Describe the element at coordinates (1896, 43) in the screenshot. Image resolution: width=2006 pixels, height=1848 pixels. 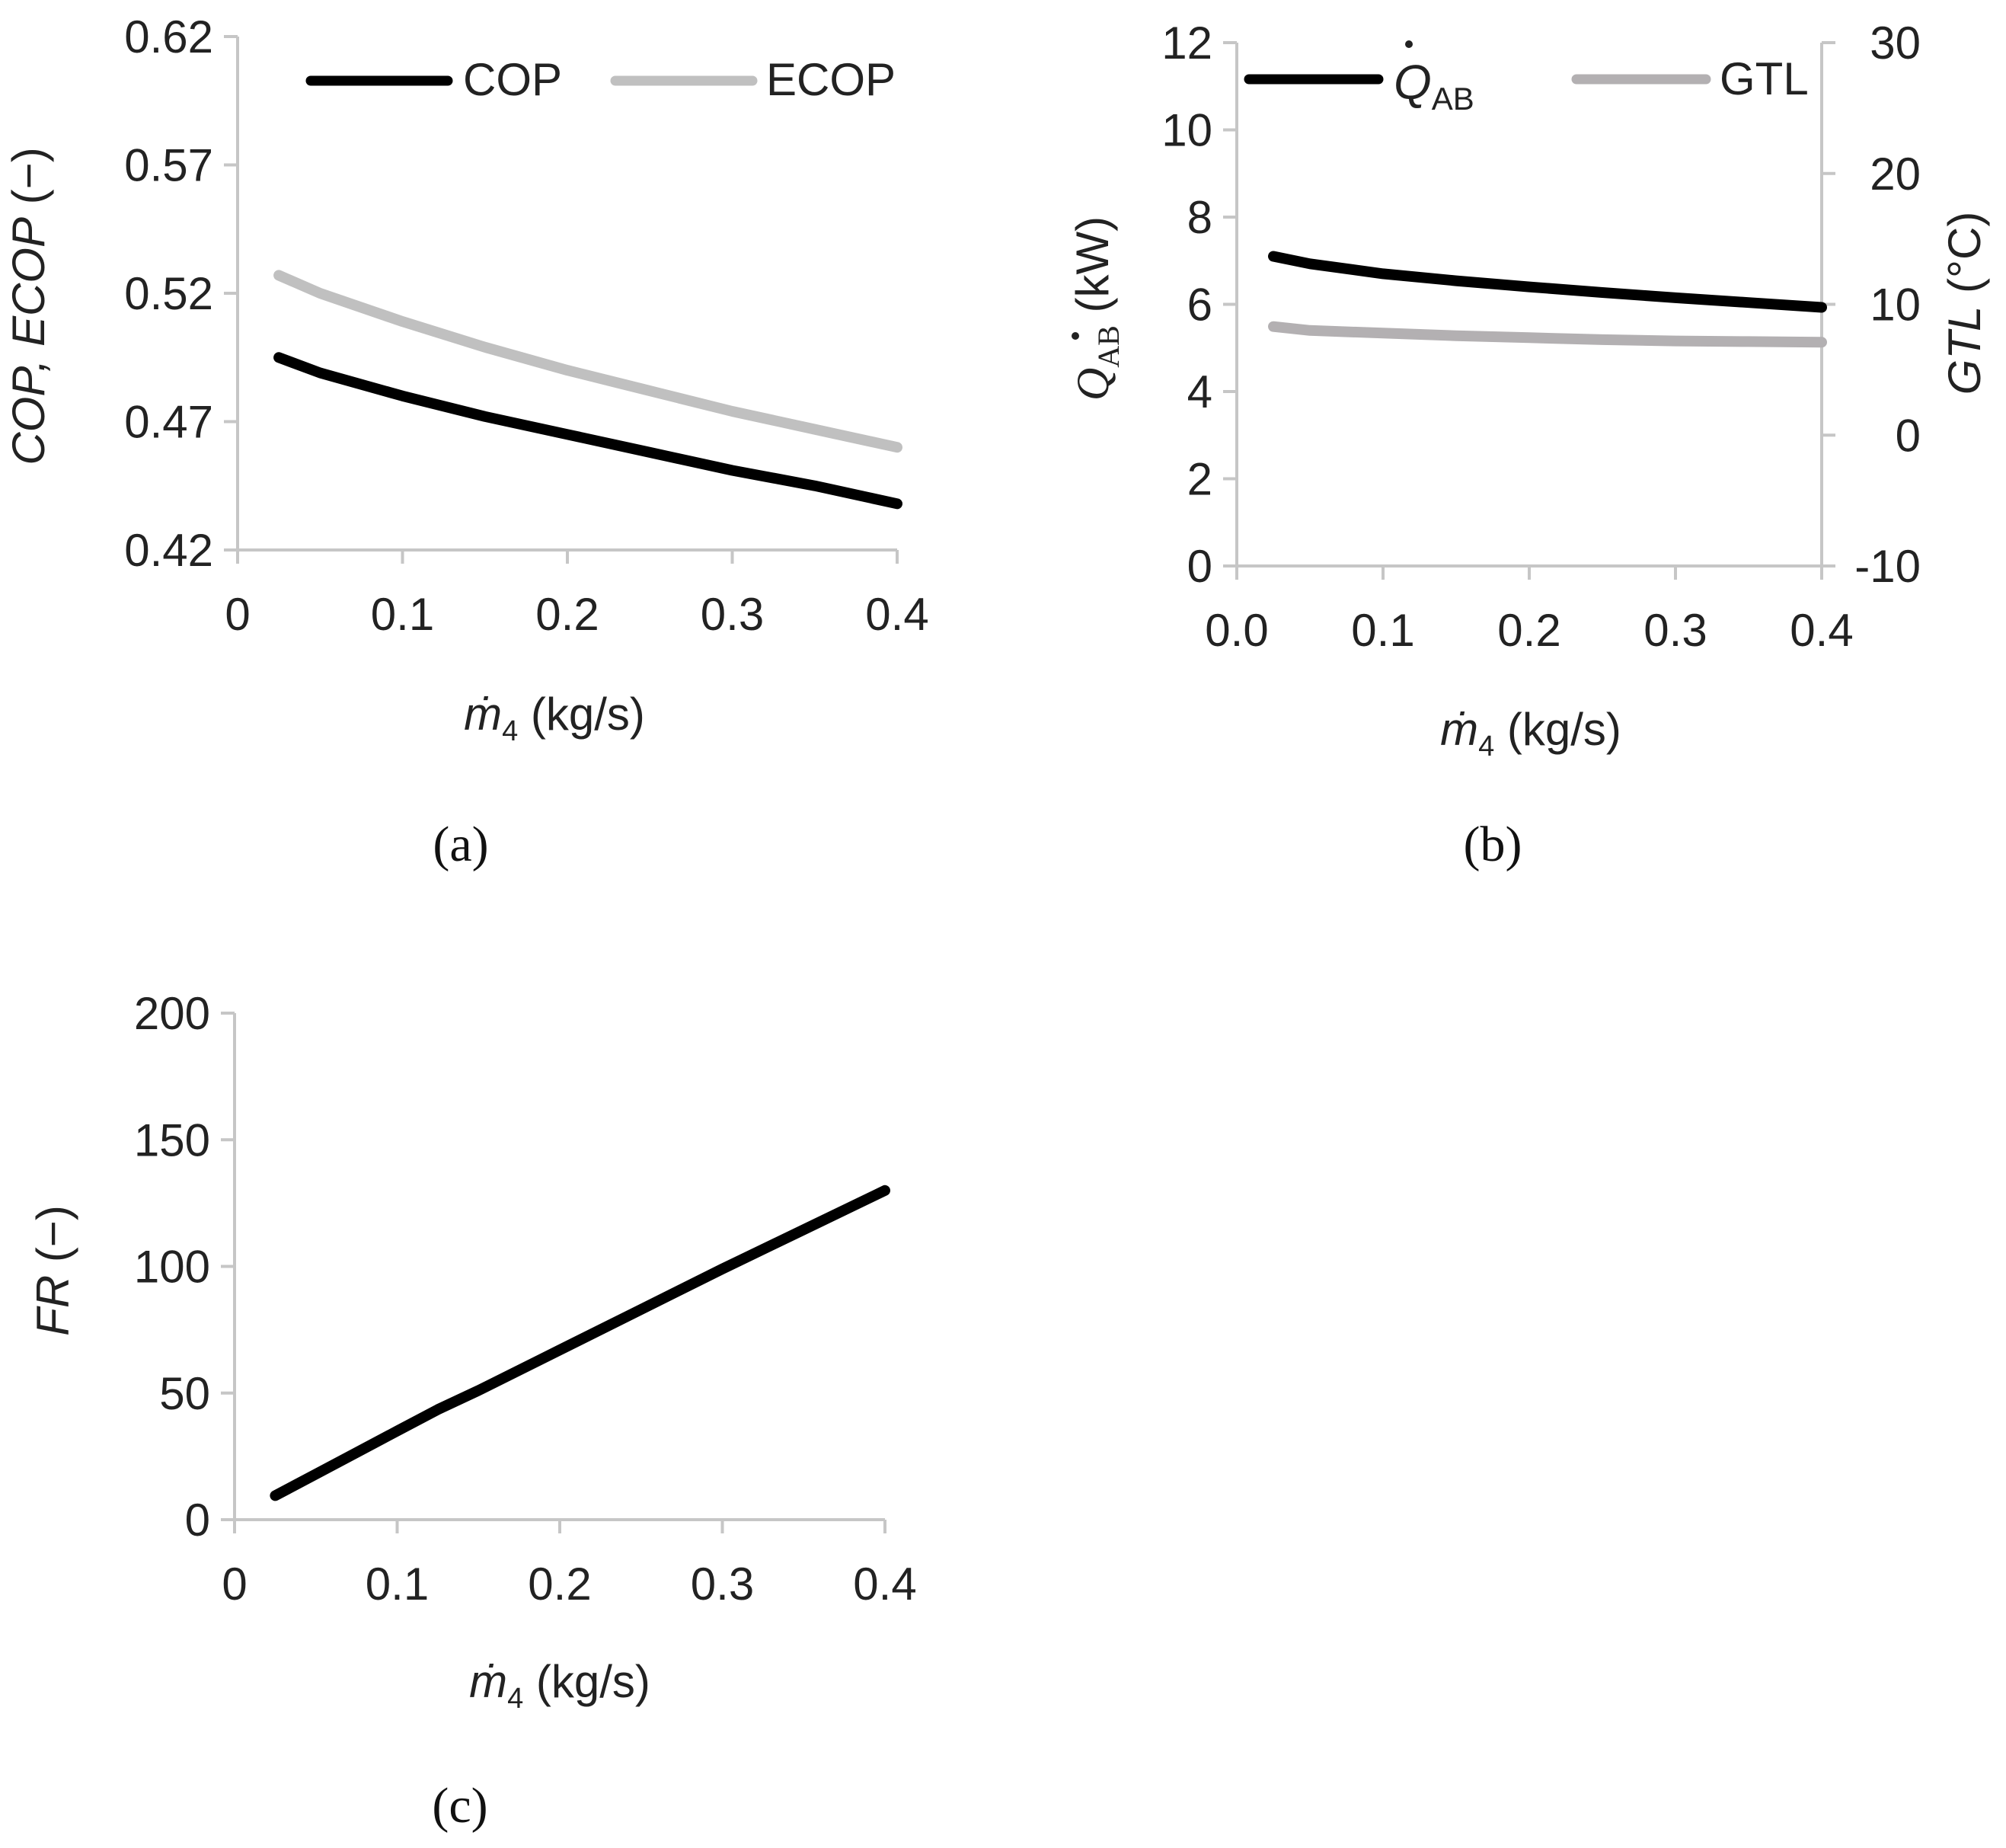
I see `y2-tick-label: 30` at that location.